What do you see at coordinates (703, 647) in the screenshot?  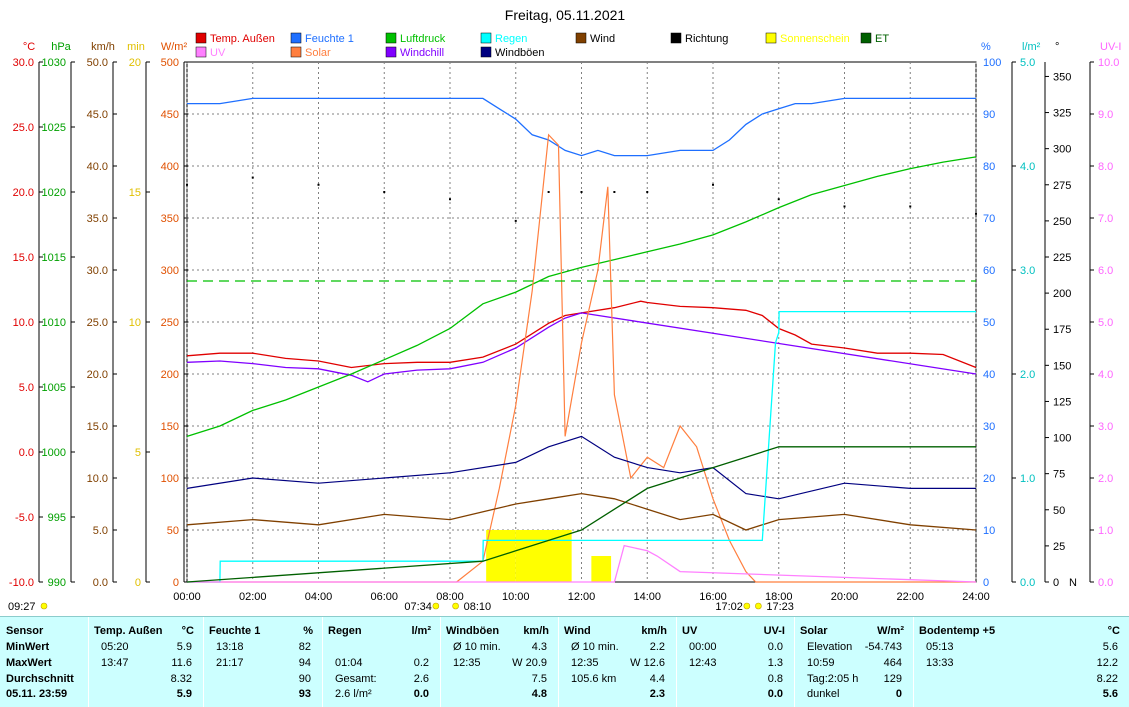 I see `stats-cell-label: 00:00` at bounding box center [703, 647].